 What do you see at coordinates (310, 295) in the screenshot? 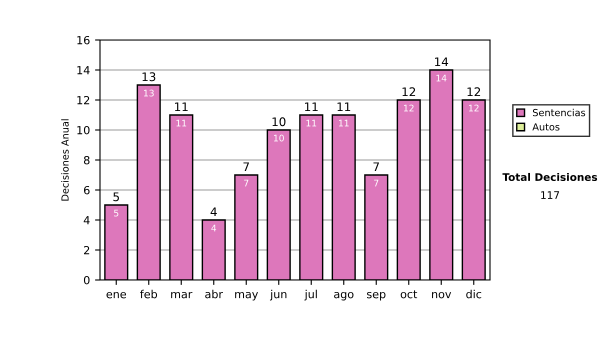
I see `x-tick-label: jul` at bounding box center [310, 295].